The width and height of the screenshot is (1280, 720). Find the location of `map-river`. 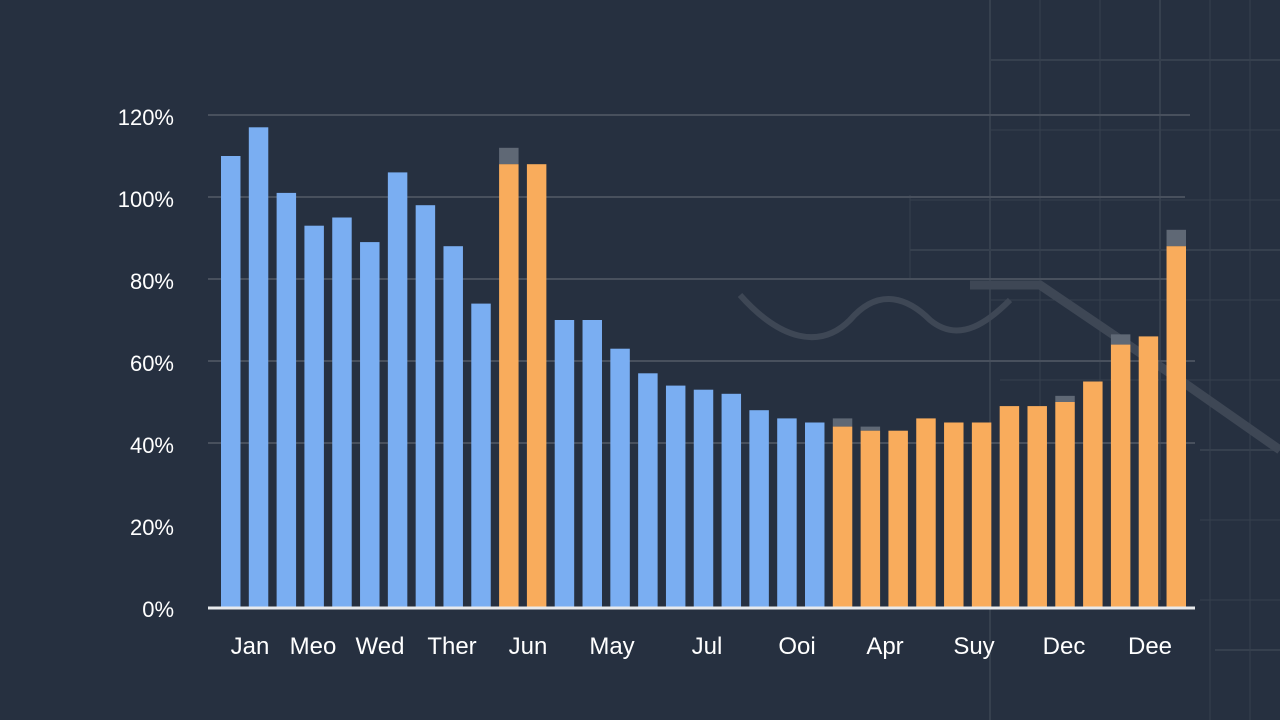

map-river is located at coordinates (875, 317).